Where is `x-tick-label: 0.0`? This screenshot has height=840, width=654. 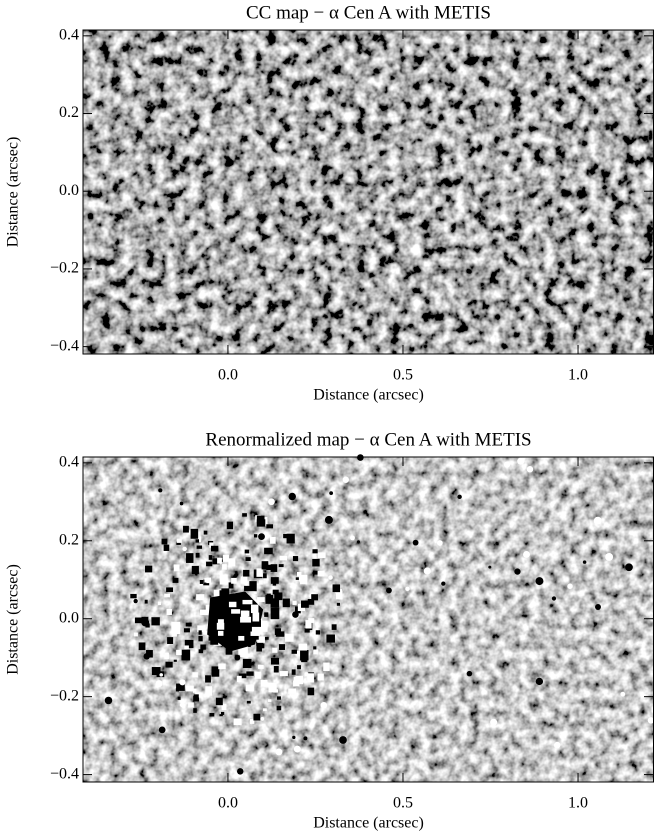
x-tick-label: 0.0 is located at coordinates (228, 803).